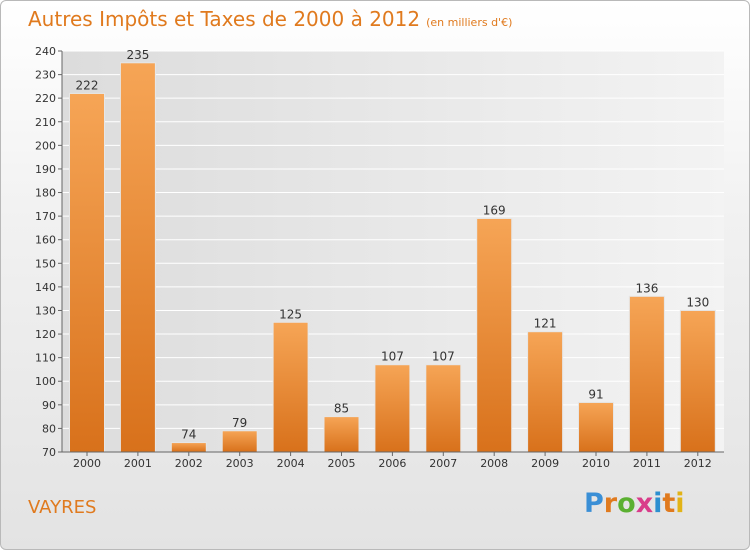 This screenshot has width=750, height=550. What do you see at coordinates (45, 169) in the screenshot?
I see `y-tick-label: 190` at bounding box center [45, 169].